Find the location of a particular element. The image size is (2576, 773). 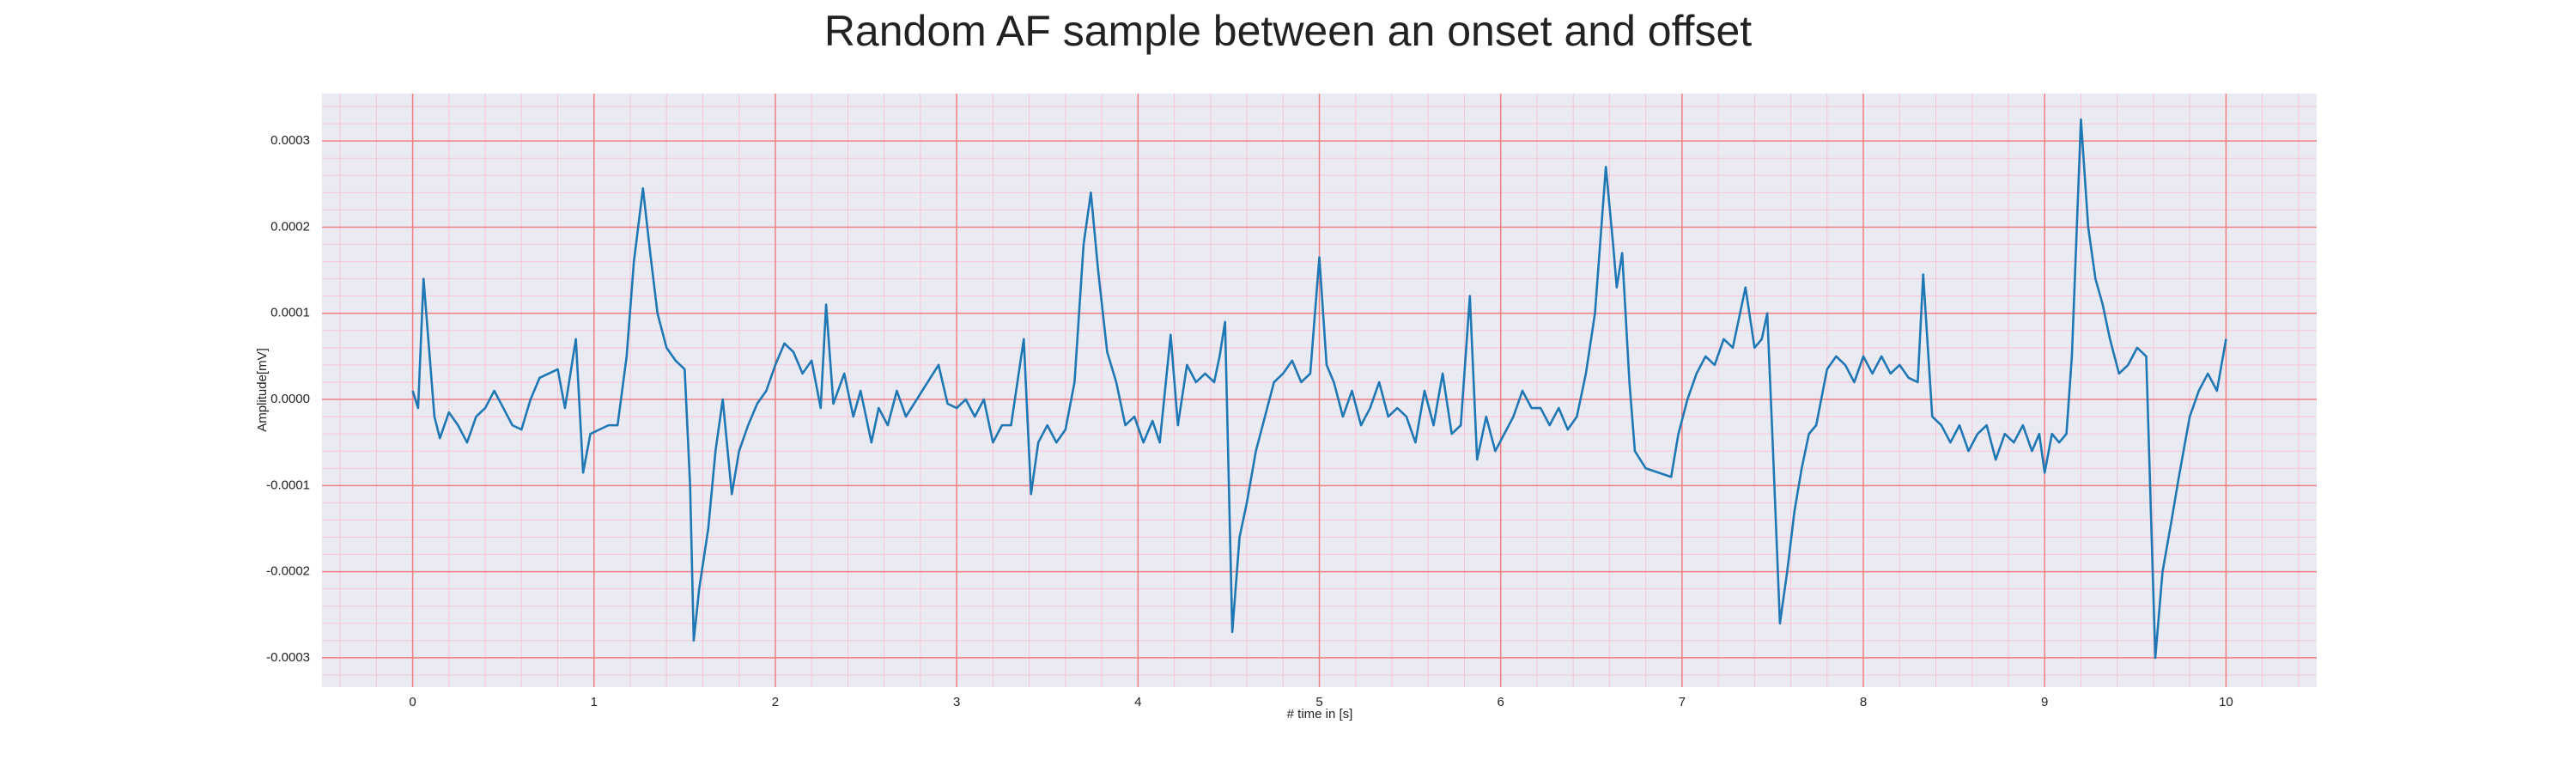

y-tick-label: 0.0003 is located at coordinates (290, 140).